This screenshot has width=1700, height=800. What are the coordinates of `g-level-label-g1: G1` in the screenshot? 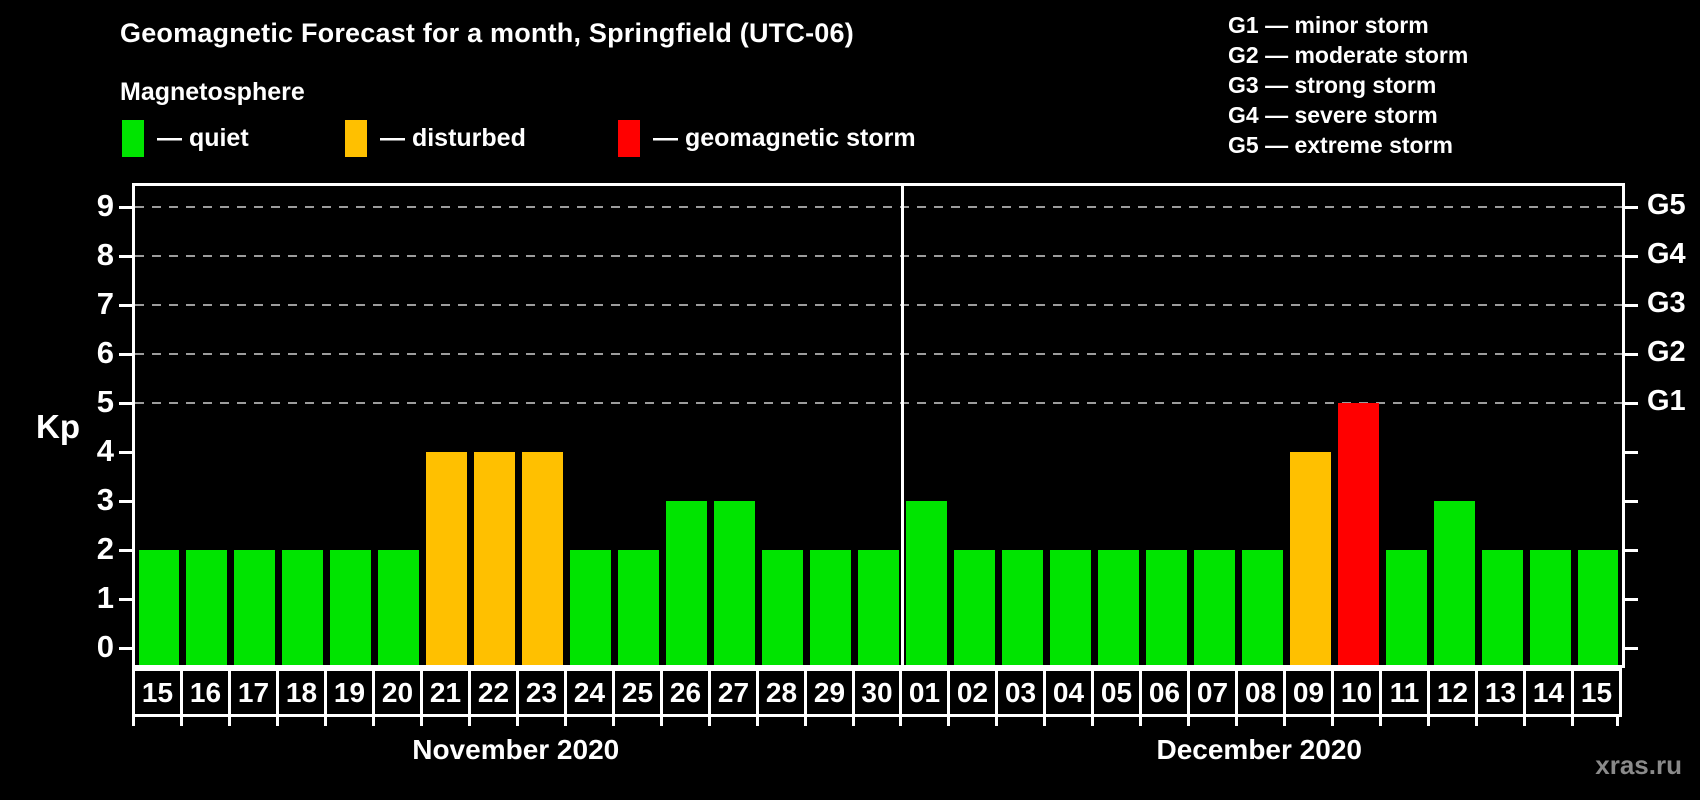 It's located at (1666, 401).